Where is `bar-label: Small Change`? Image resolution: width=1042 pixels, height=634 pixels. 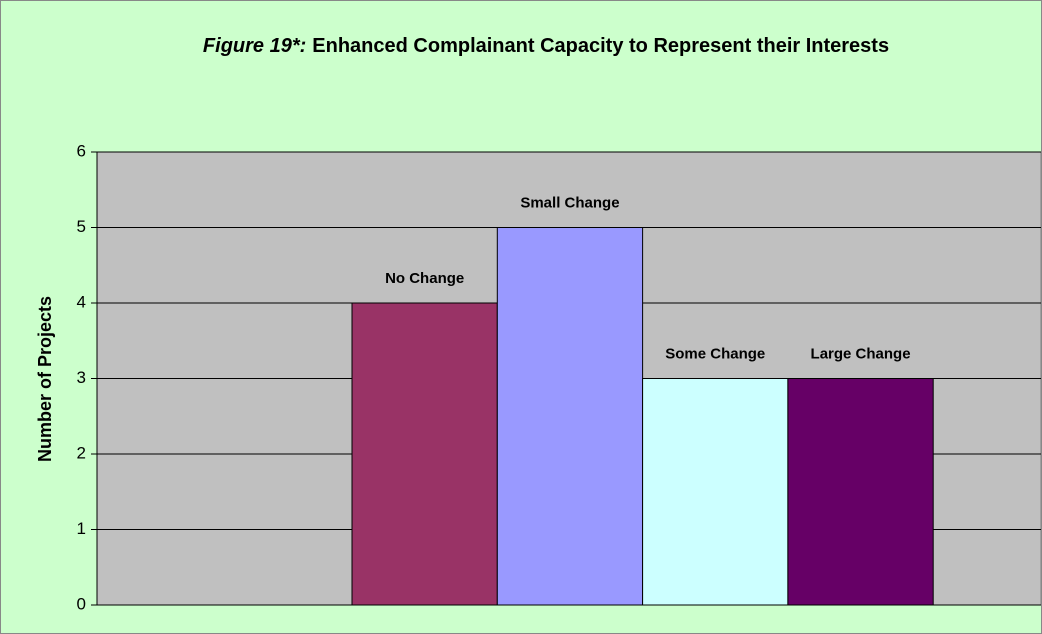
bar-label: Small Change is located at coordinates (569, 202).